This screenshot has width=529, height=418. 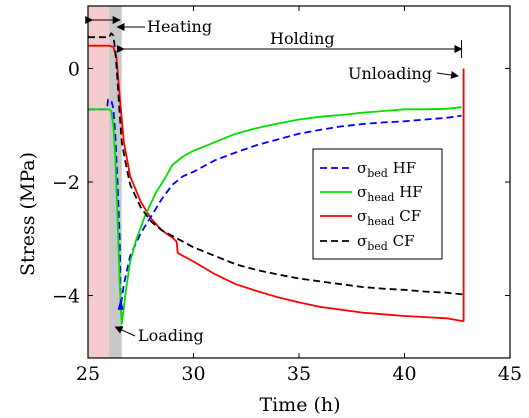 What do you see at coordinates (28, 214) in the screenshot?
I see `y-axis-title: Stress (MPa)` at bounding box center [28, 214].